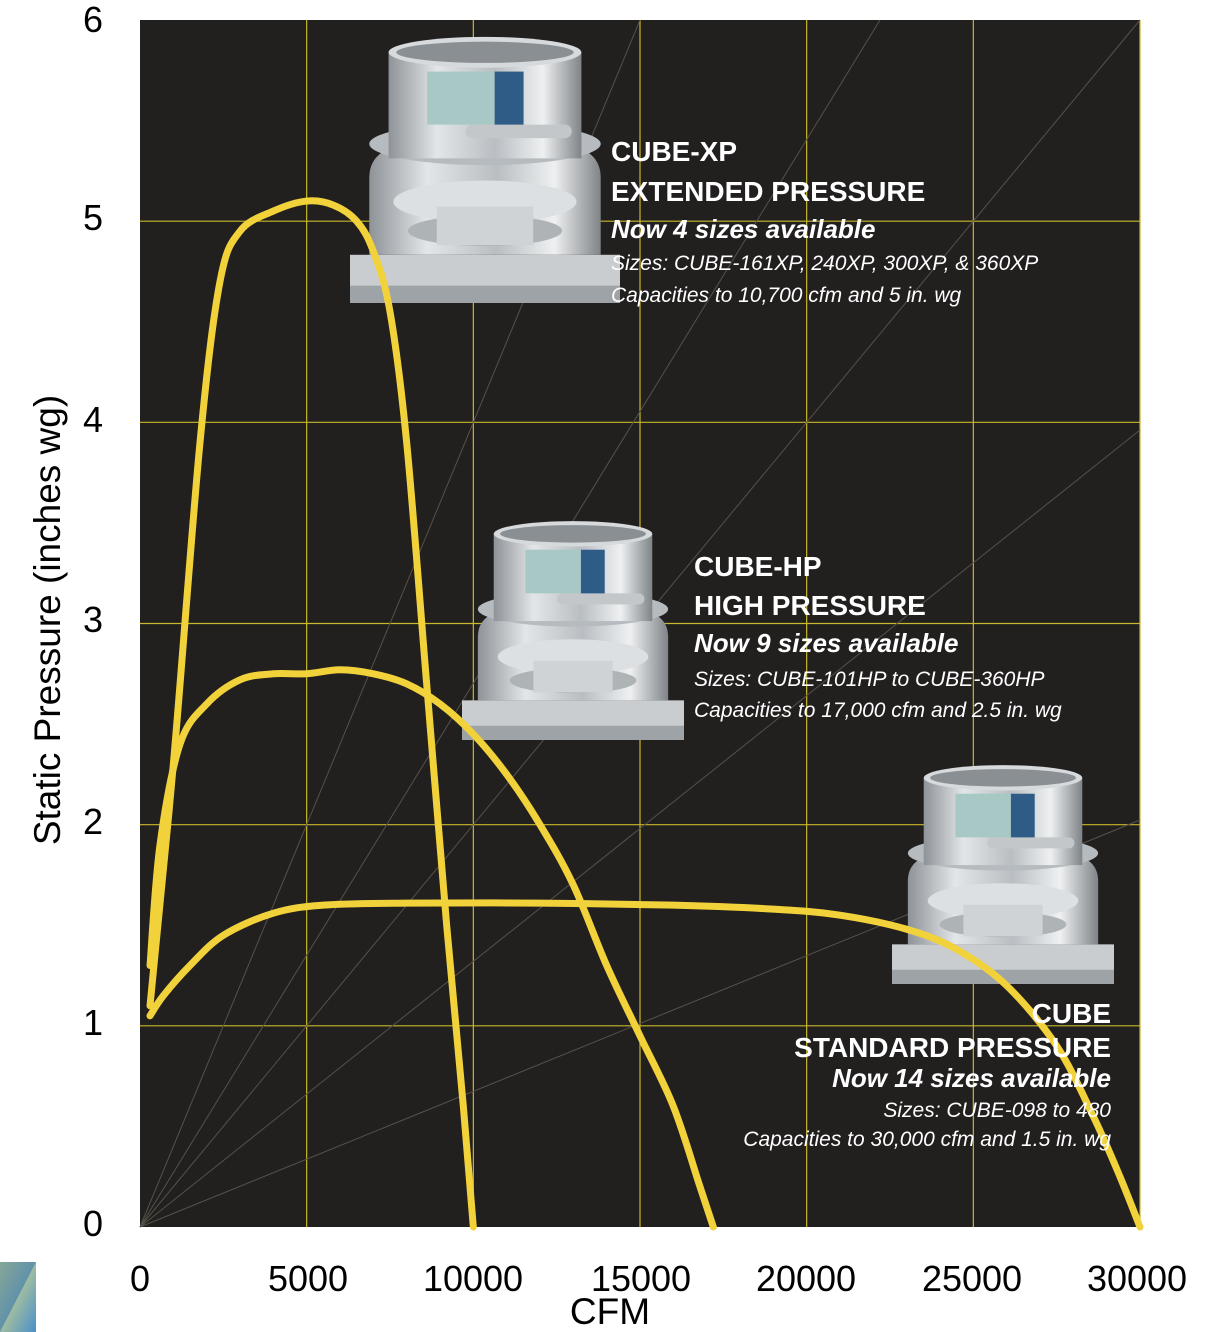  What do you see at coordinates (824, 263) in the screenshot?
I see `annotation-sizes: Sizes: CUBE-161XP, 240XP, 300XP, & 360XP` at bounding box center [824, 263].